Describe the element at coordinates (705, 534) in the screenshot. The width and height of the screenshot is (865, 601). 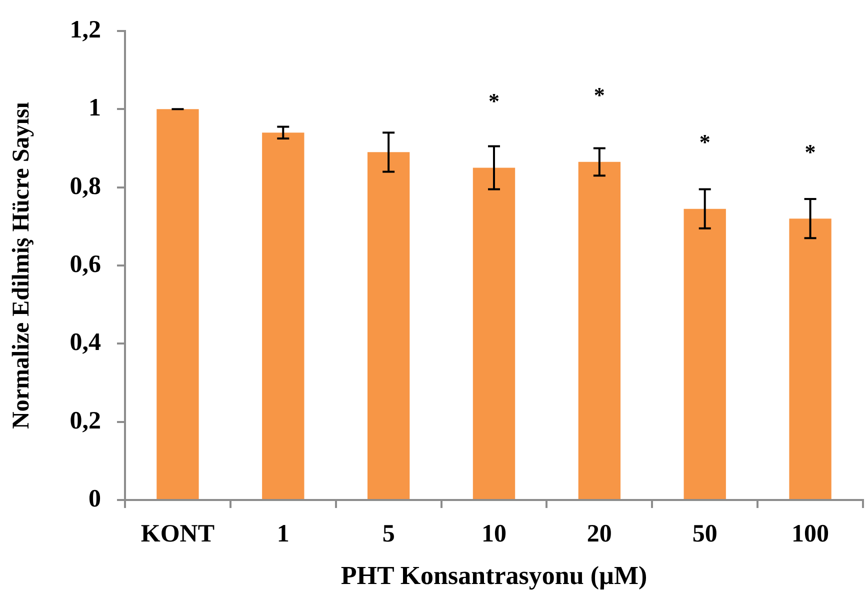
I see `x-tick-label: 50` at that location.